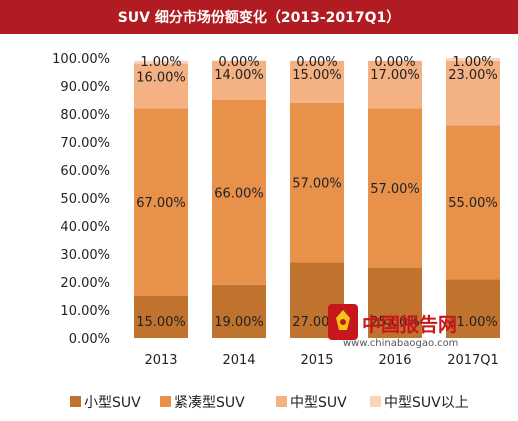  What do you see at coordinates (89, 339) in the screenshot?
I see `y-tick-label: 0.00%` at bounding box center [89, 339].